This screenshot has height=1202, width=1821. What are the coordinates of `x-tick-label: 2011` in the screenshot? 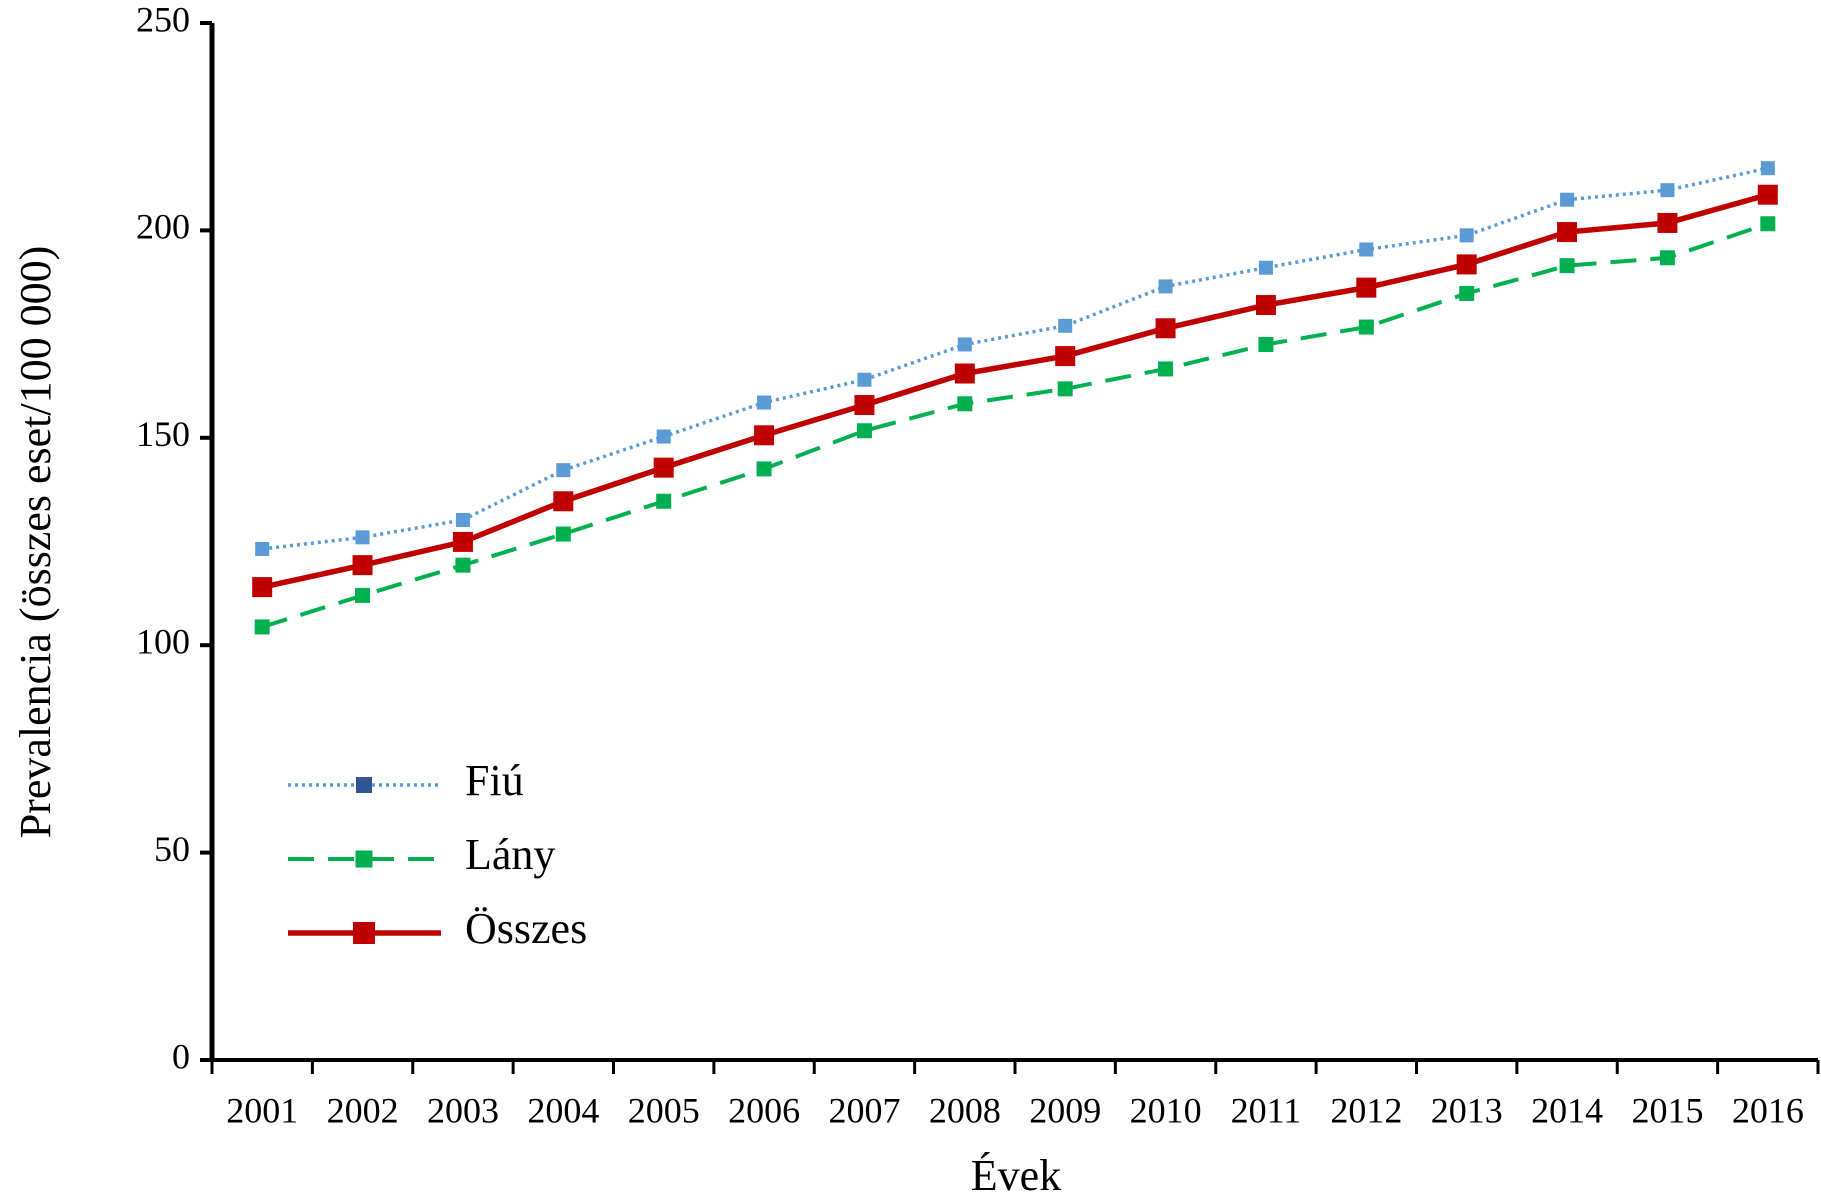 It's located at (1266, 1110).